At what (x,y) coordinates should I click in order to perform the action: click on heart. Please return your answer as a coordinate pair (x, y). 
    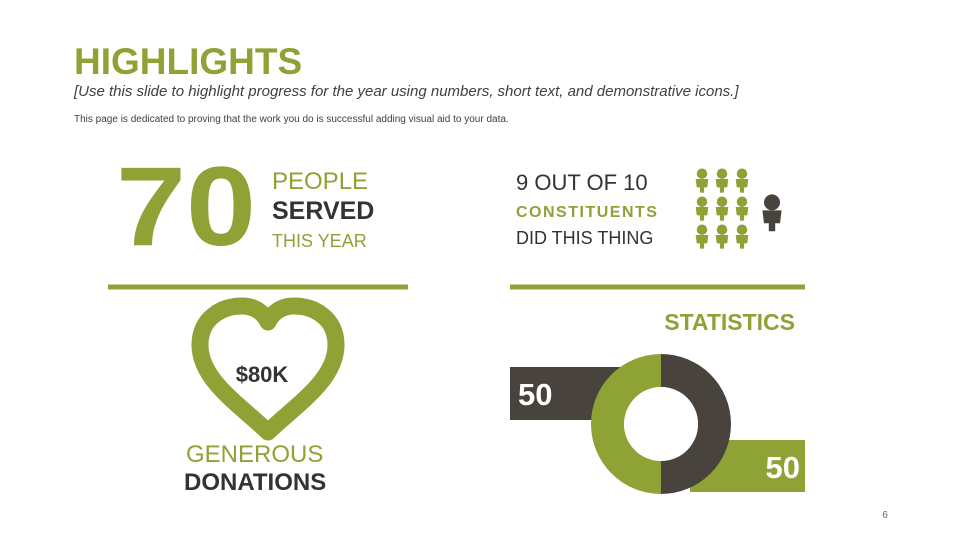
    Looking at the image, I should click on (268, 369).